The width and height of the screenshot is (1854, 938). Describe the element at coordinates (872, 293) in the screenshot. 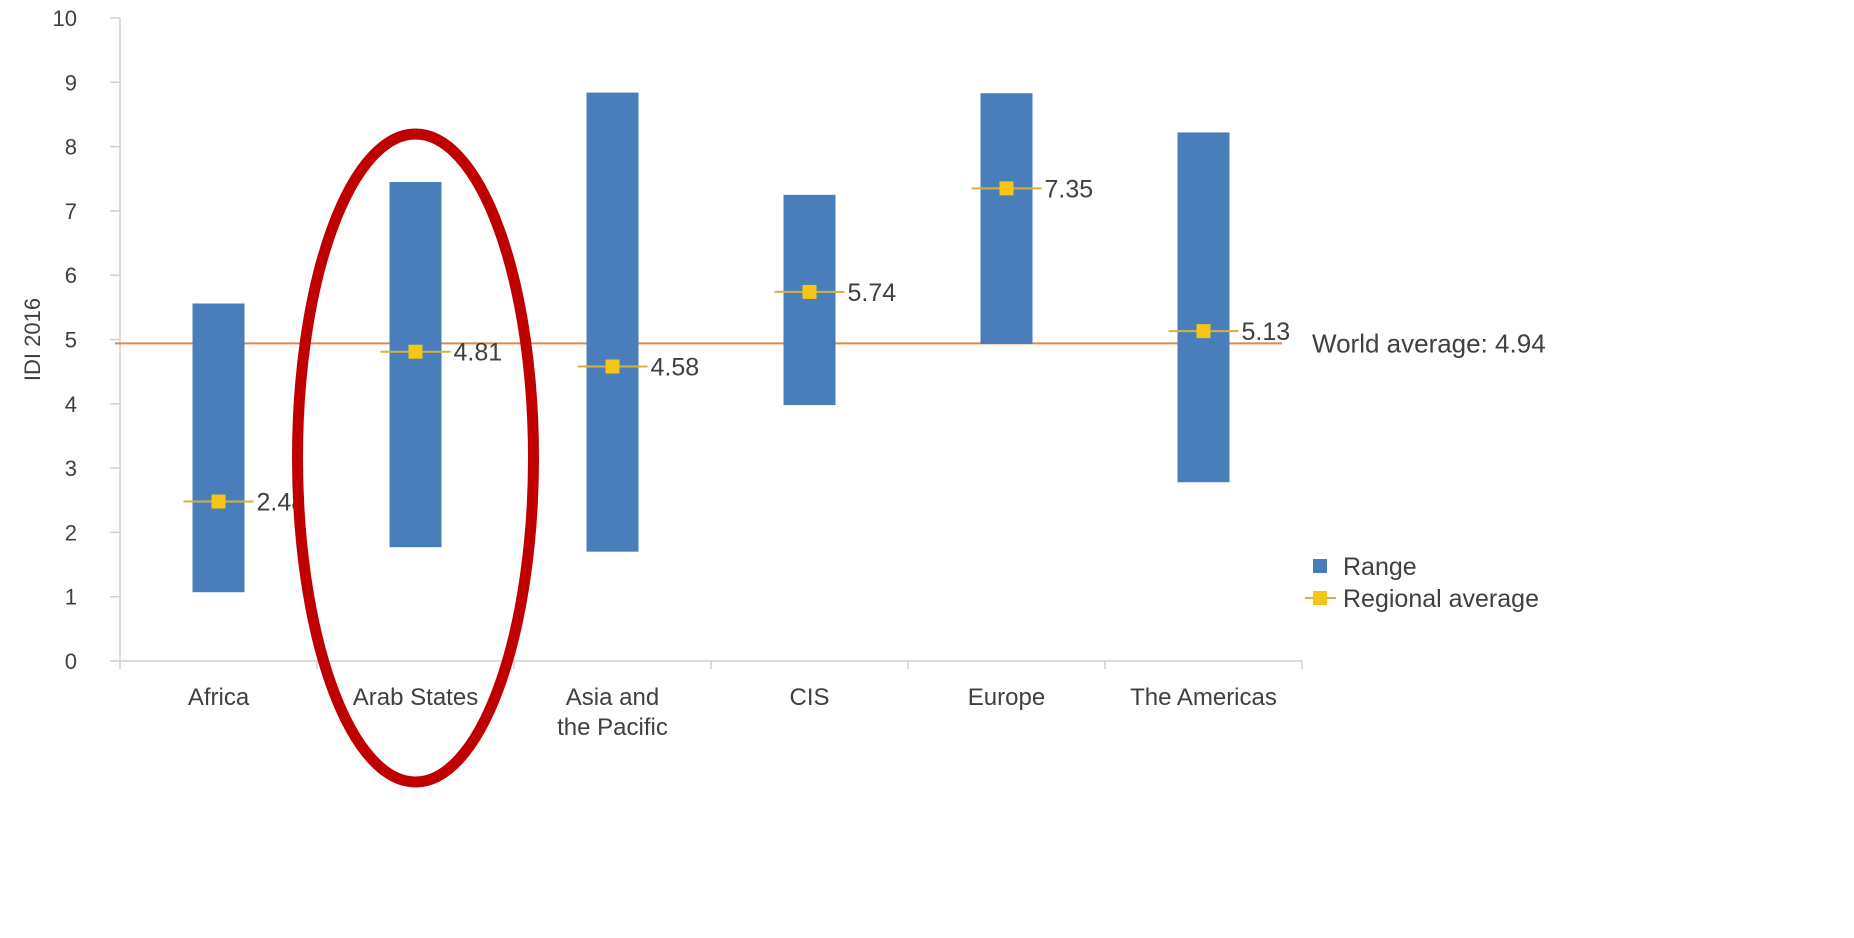

I see `average-data-label: 5.74` at that location.